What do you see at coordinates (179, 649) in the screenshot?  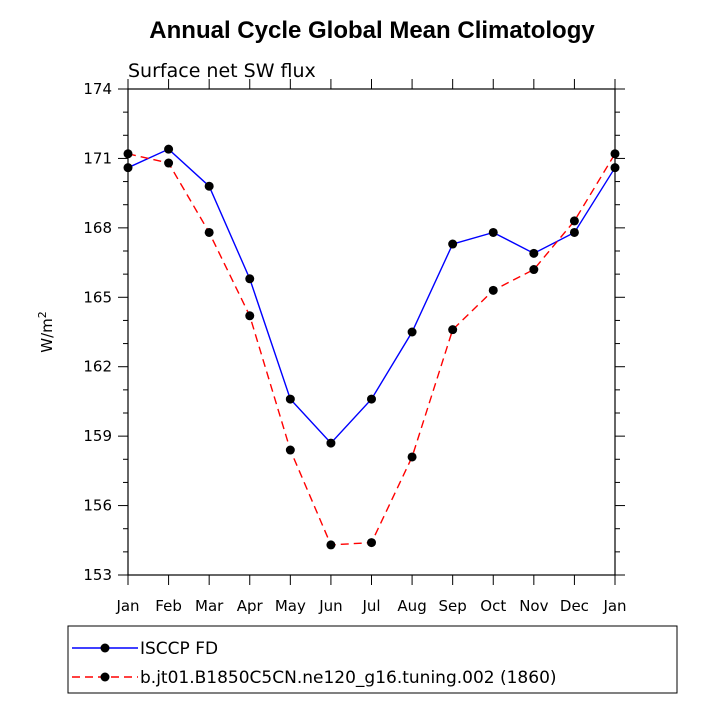 I see `legend-label-1: ISCCP FD` at bounding box center [179, 649].